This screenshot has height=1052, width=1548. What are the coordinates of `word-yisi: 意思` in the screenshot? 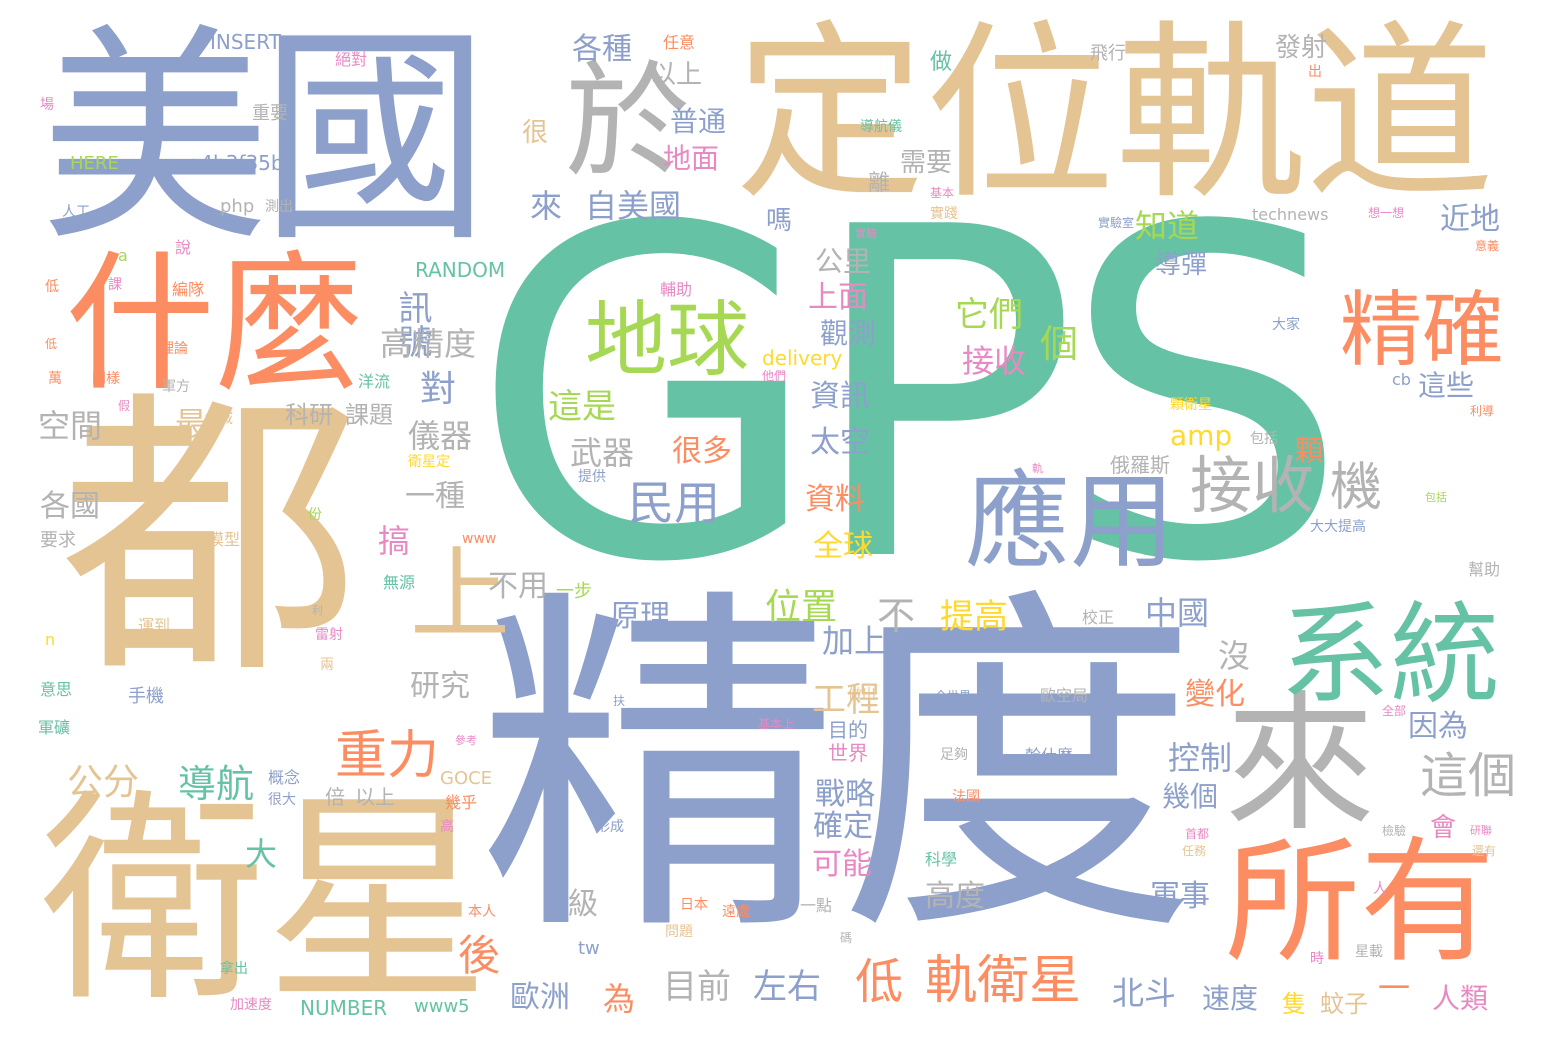 It's located at (56, 689).